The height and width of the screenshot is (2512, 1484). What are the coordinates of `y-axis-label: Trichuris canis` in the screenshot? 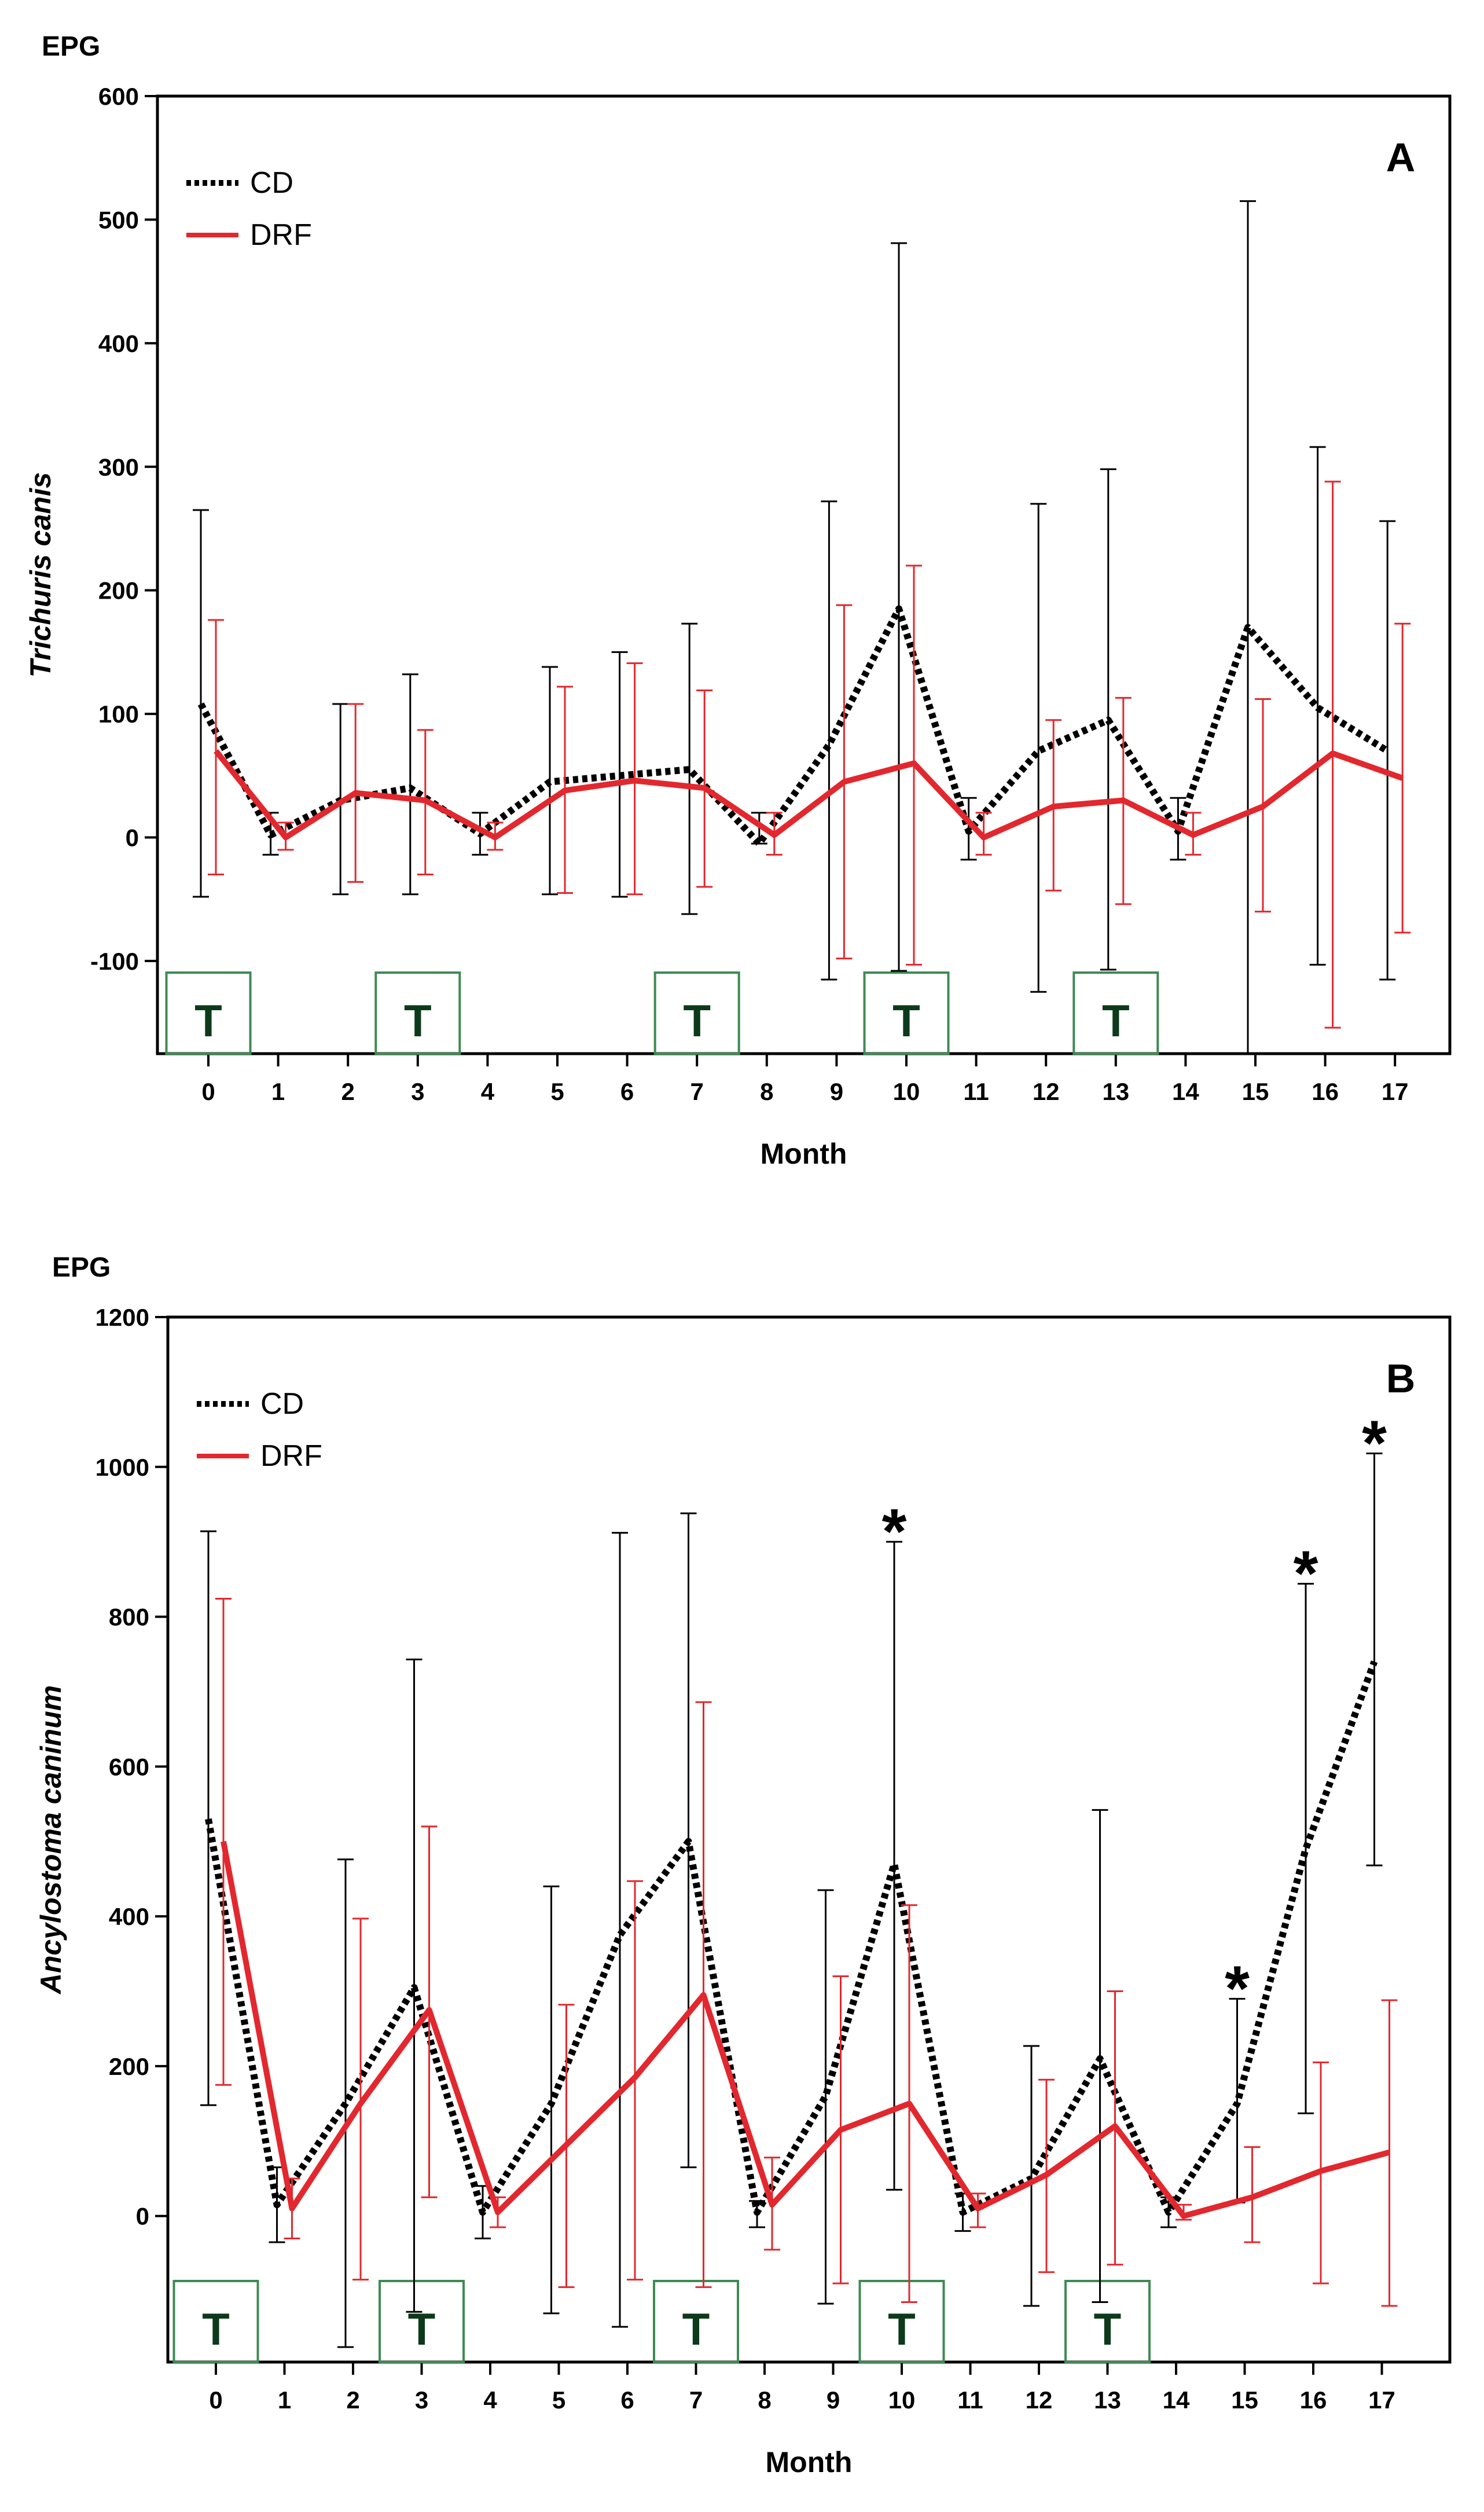 It's located at (40, 575).